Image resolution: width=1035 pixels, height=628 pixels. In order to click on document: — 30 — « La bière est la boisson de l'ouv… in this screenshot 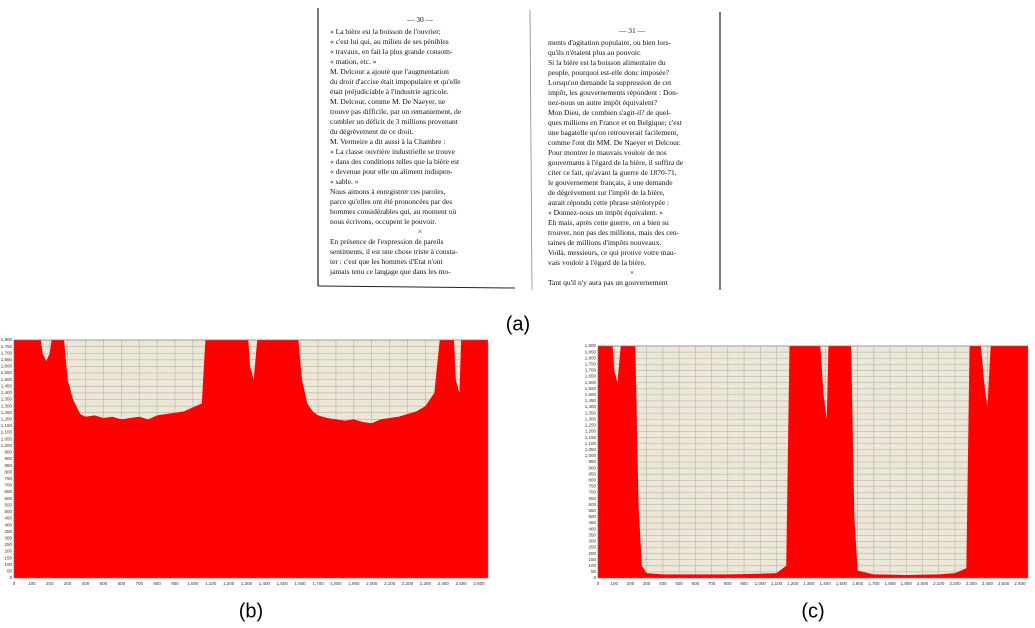, I will do `click(506, 151)`.